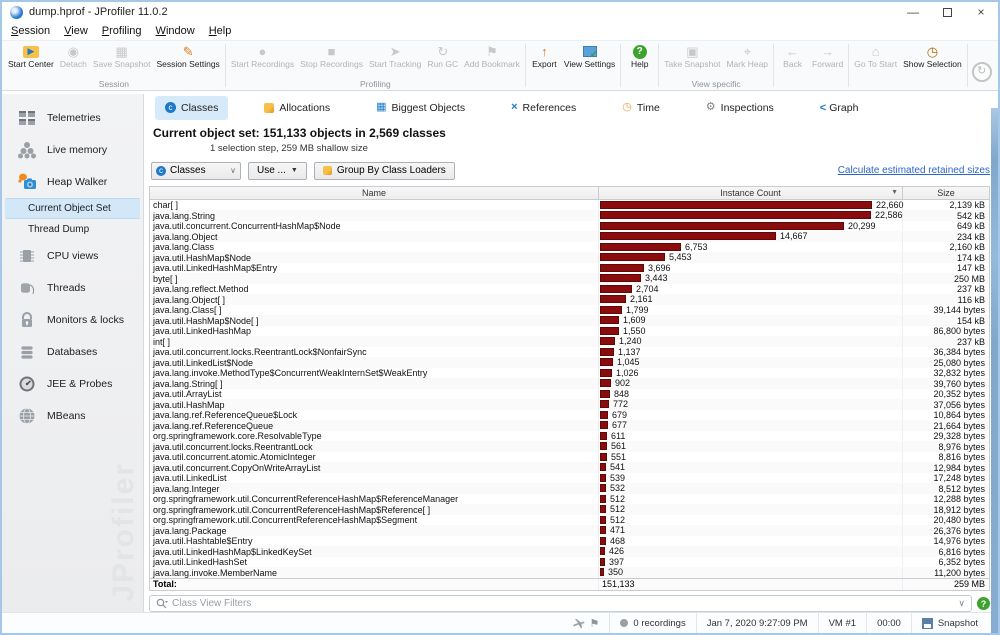 This screenshot has width=1000, height=635. Describe the element at coordinates (750, 404) in the screenshot. I see `instance-count-cell: 772` at that location.